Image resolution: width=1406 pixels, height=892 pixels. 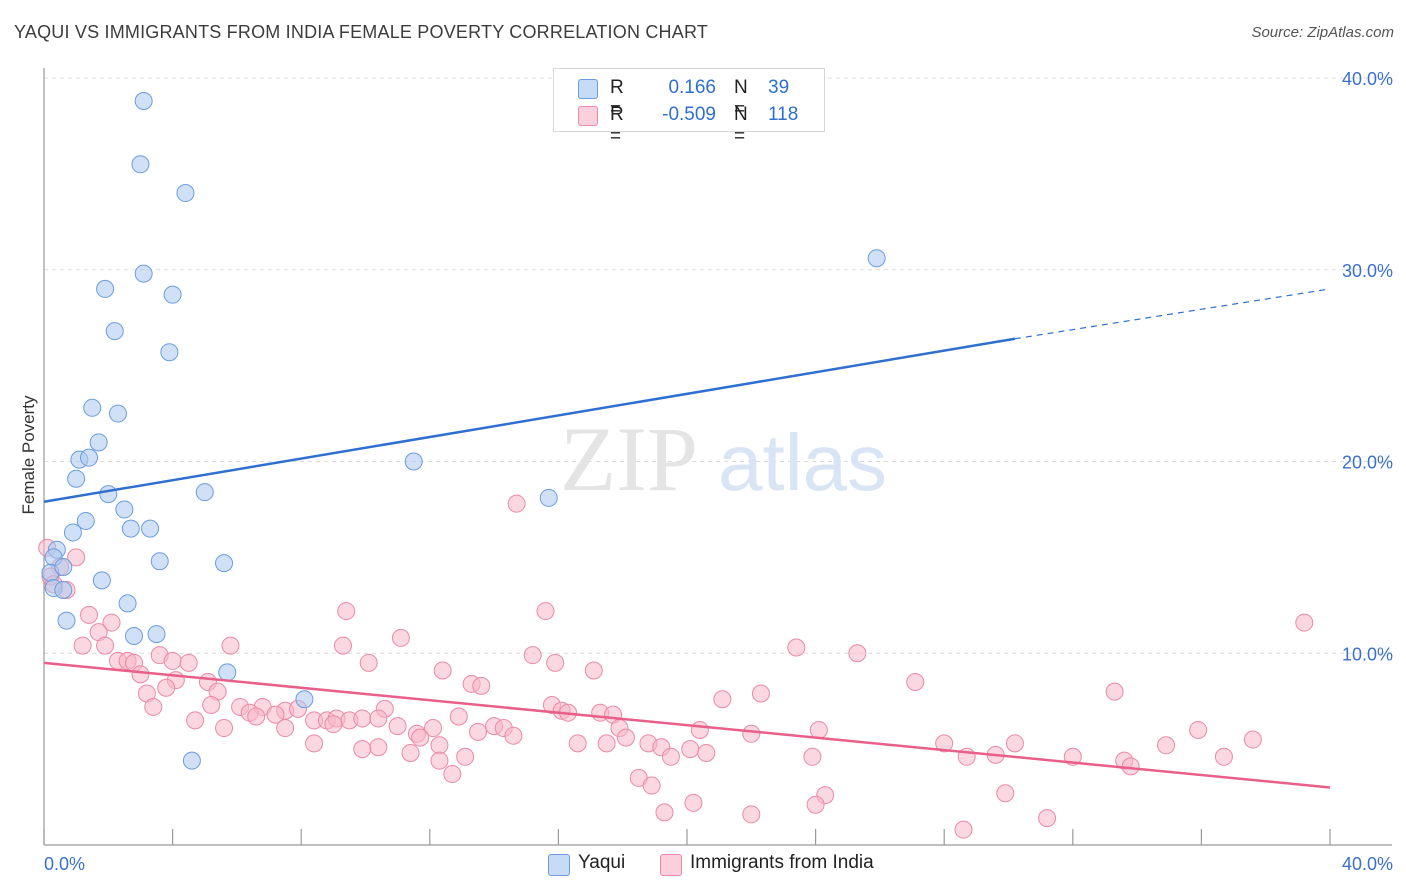 I want to click on x-tick-label: 0.0%, so click(x=64, y=864).